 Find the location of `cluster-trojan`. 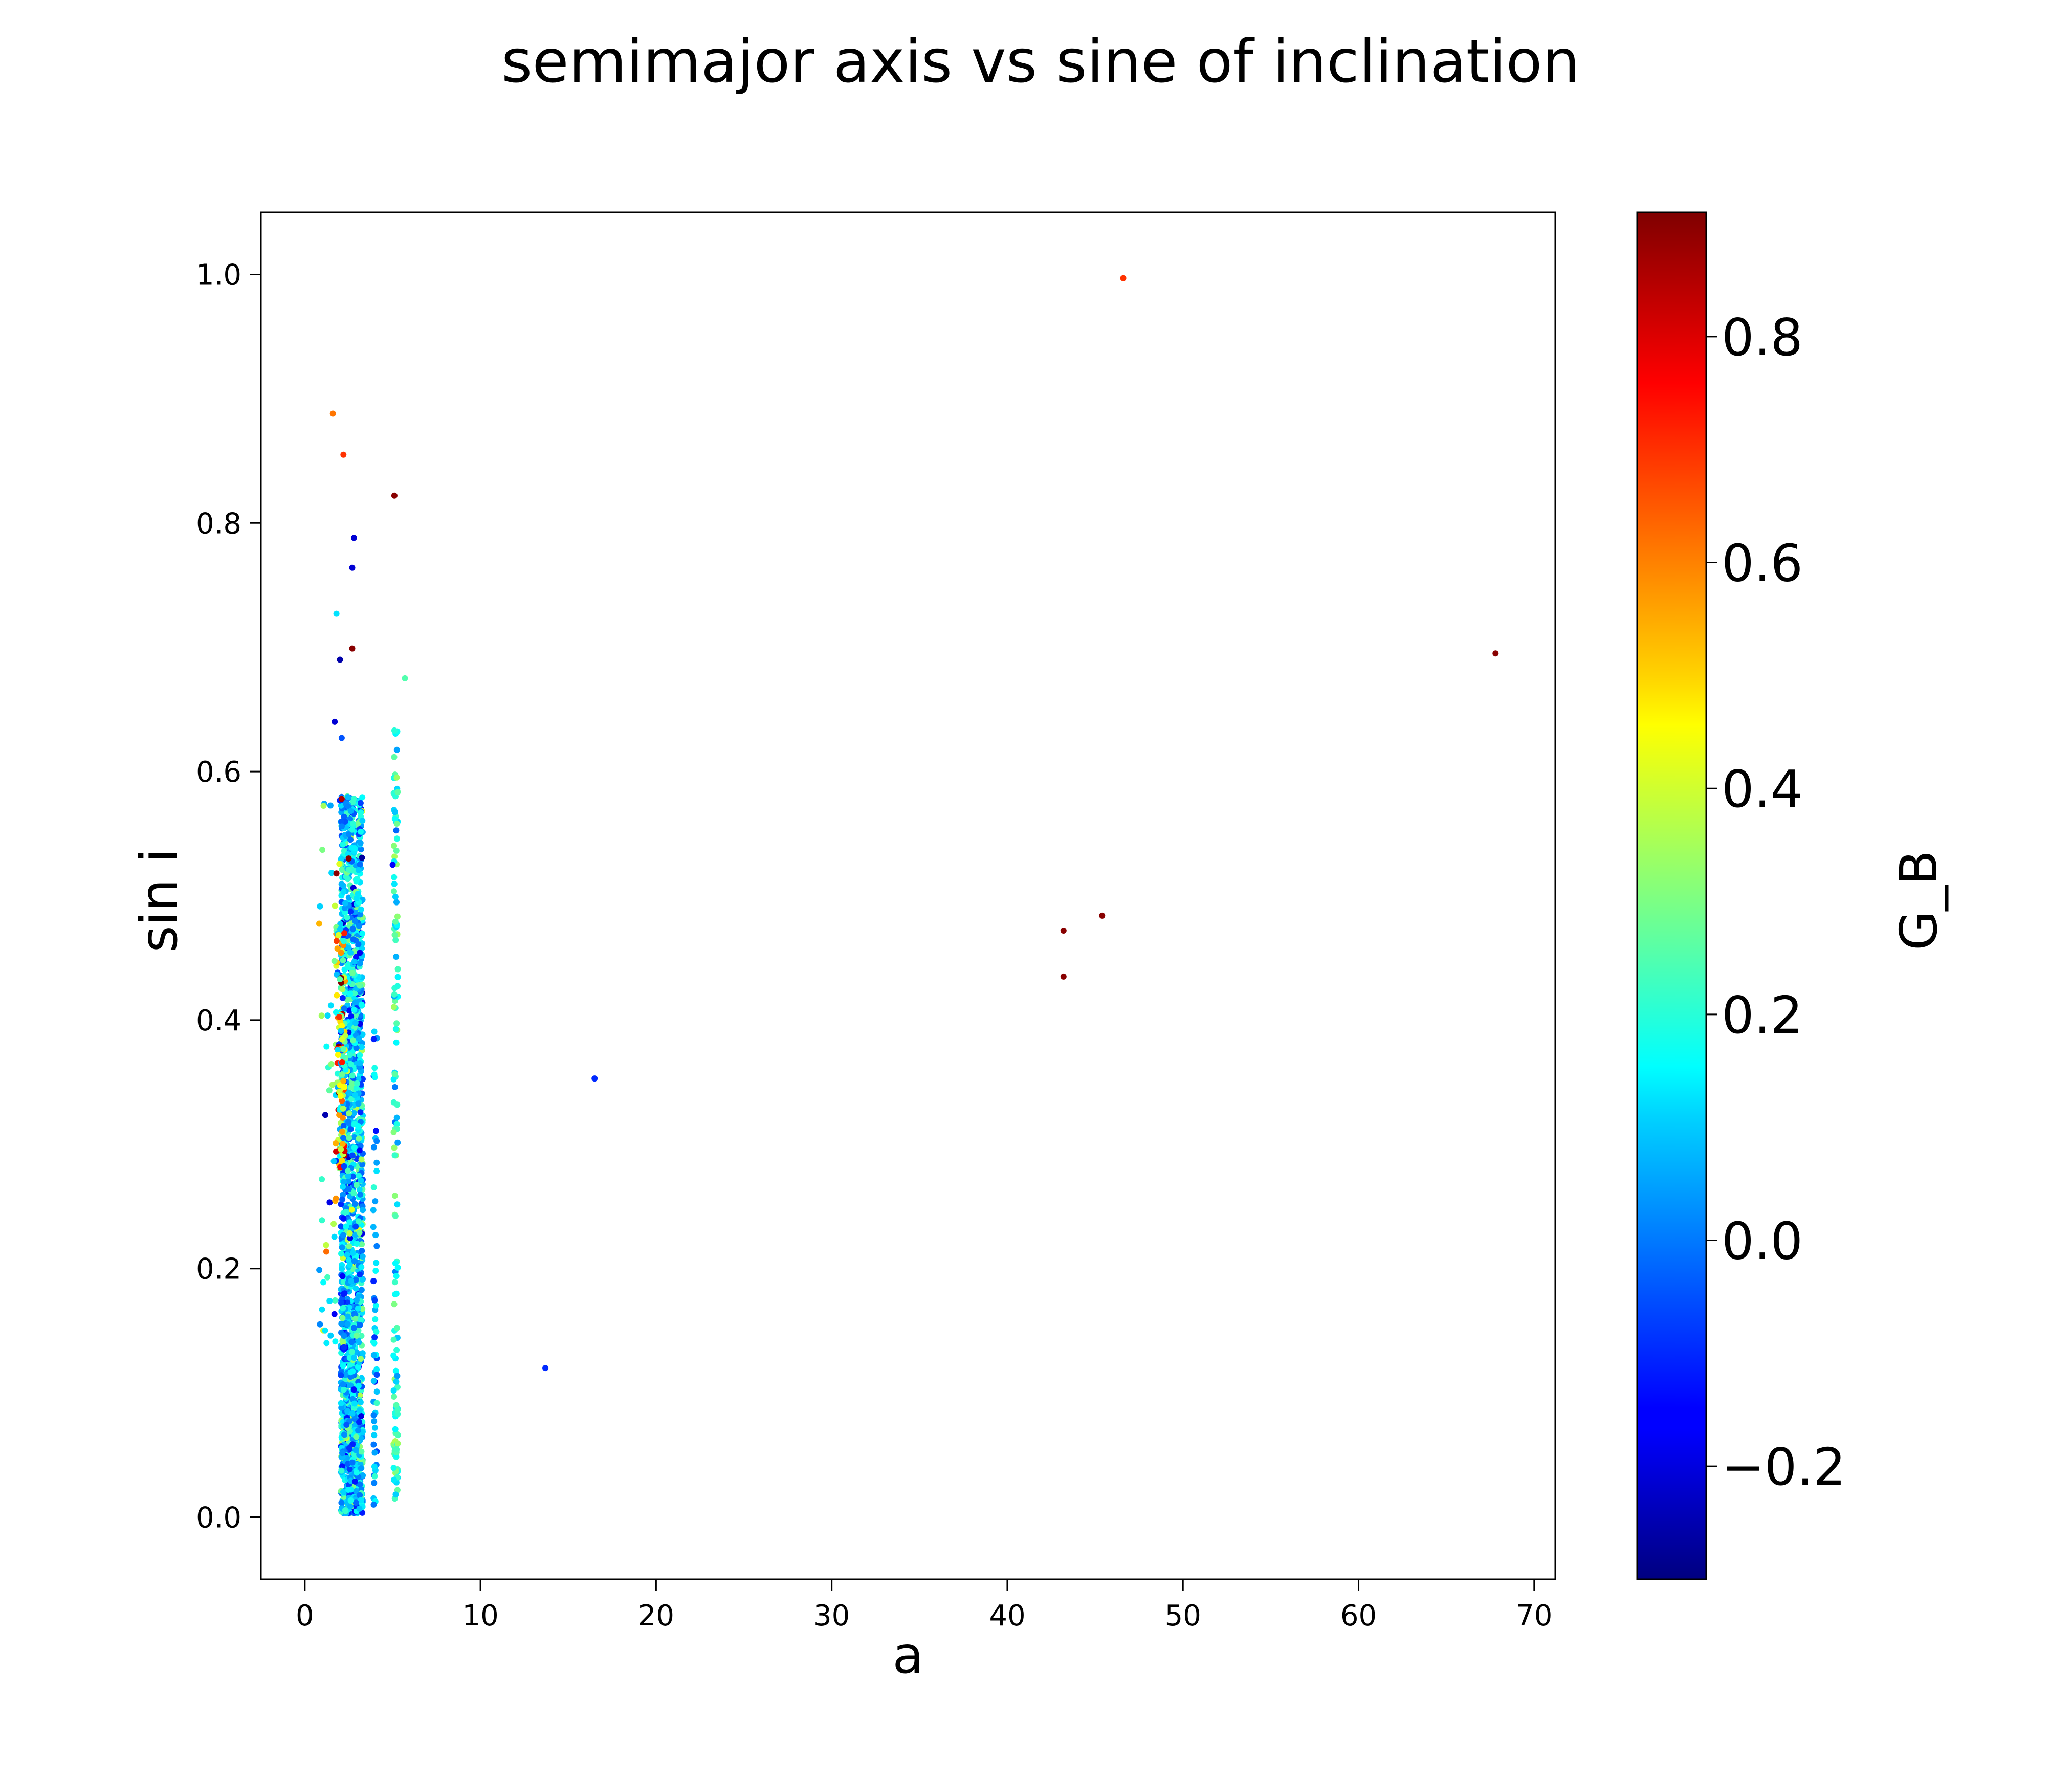

cluster-trojan is located at coordinates (395, 1115).